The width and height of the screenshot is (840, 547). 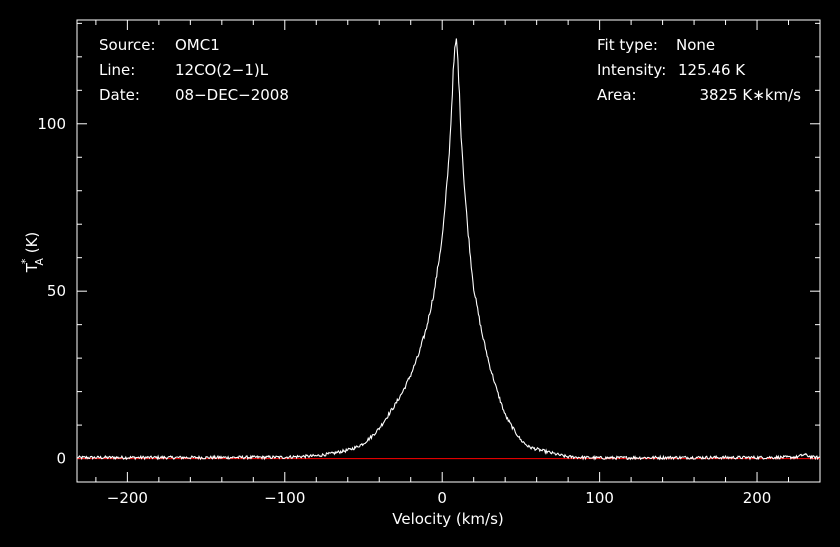 I want to click on y-tick-label: 100, so click(x=51, y=124).